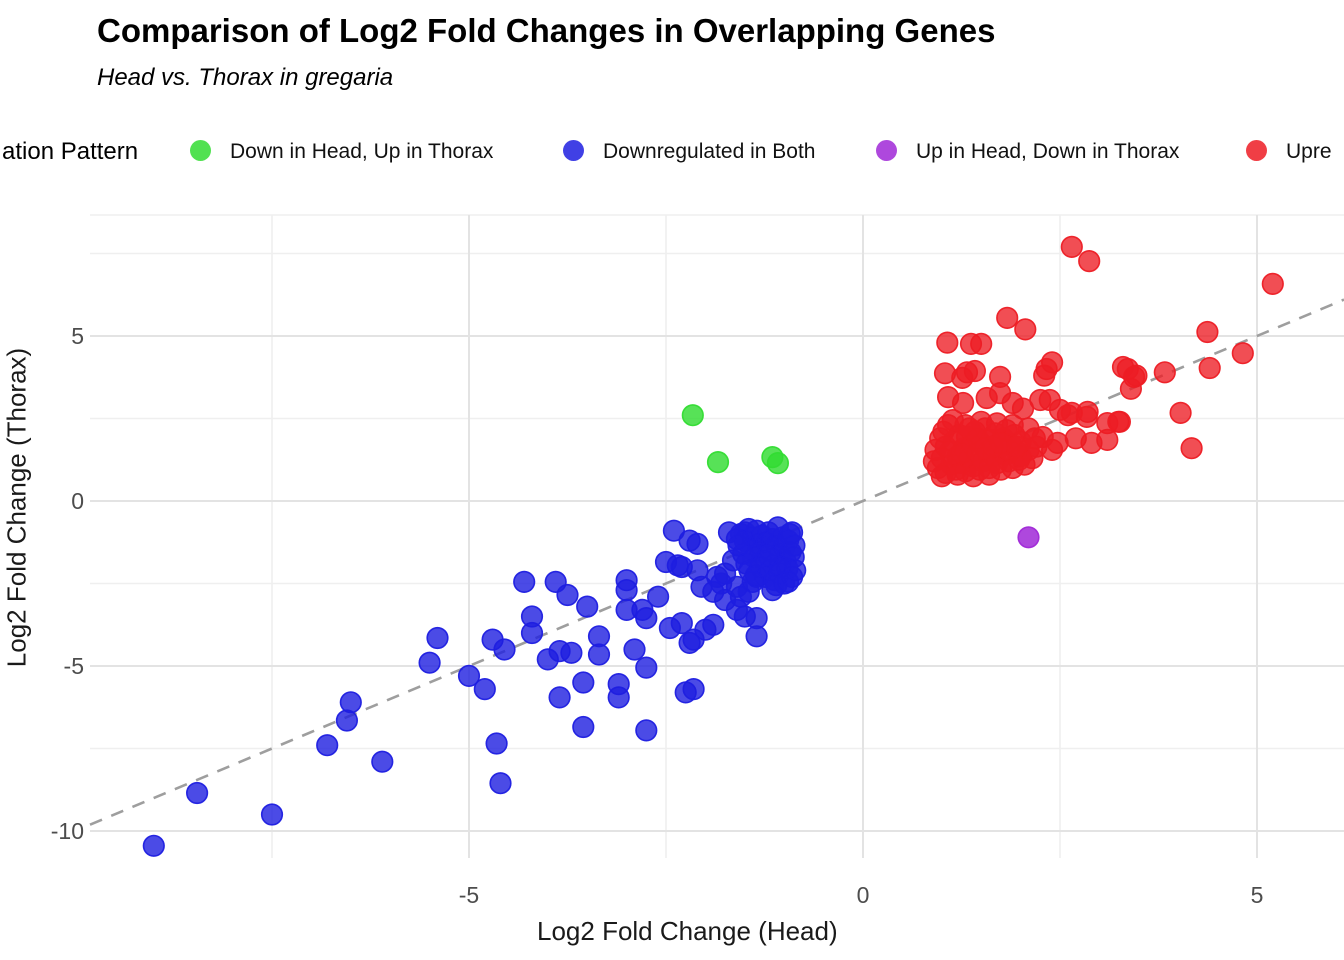 The height and width of the screenshot is (960, 1344). I want to click on x-tick-label: 5, so click(1257, 895).